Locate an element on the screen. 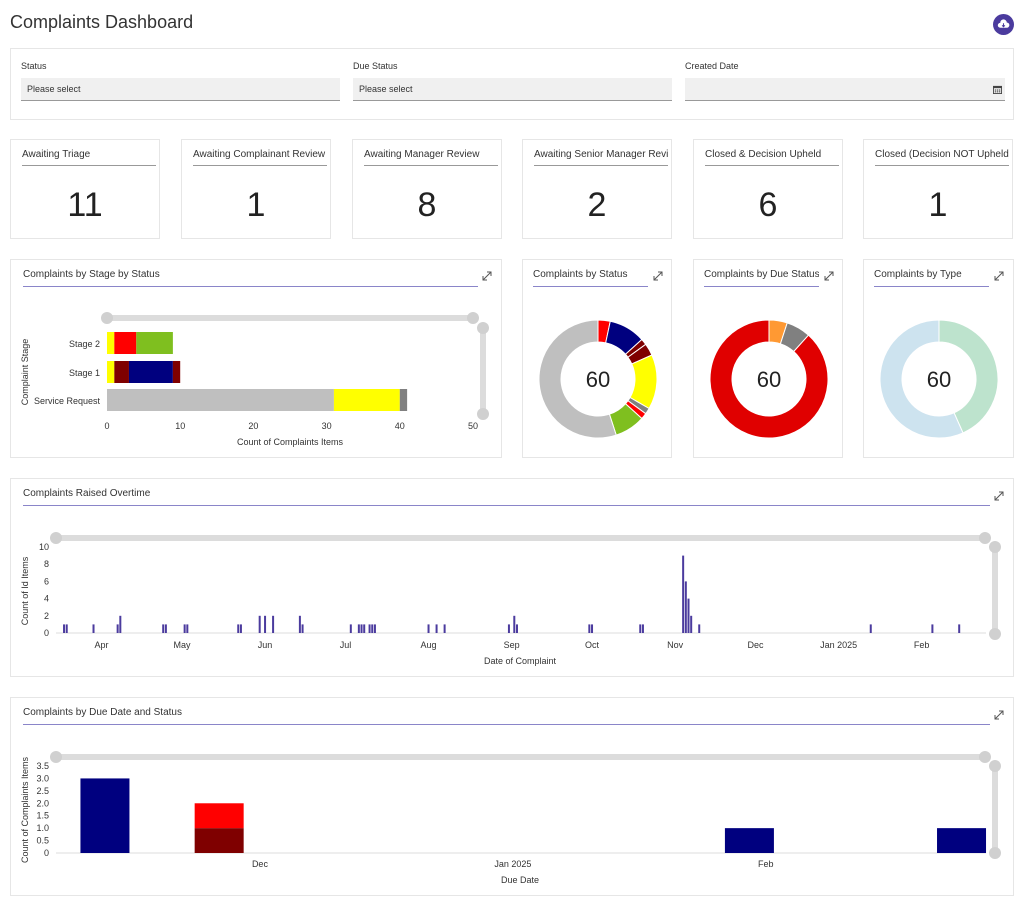 Image resolution: width=1024 pixels, height=916 pixels. y-tick-label: 2 is located at coordinates (46, 616).